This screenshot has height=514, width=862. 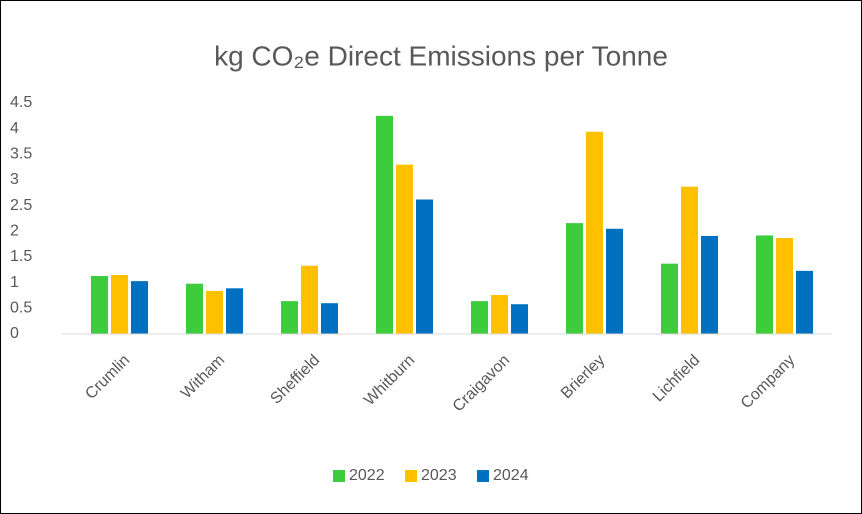 What do you see at coordinates (367, 475) in the screenshot?
I see `legend-label: 2022` at bounding box center [367, 475].